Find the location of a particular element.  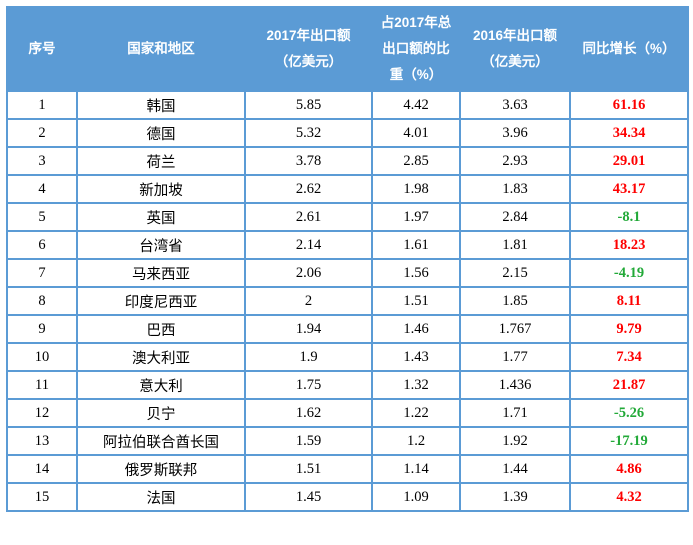

table-row: 10 澳大利亚 1.9 1.43 1.77 7.34 is located at coordinates (347, 357).